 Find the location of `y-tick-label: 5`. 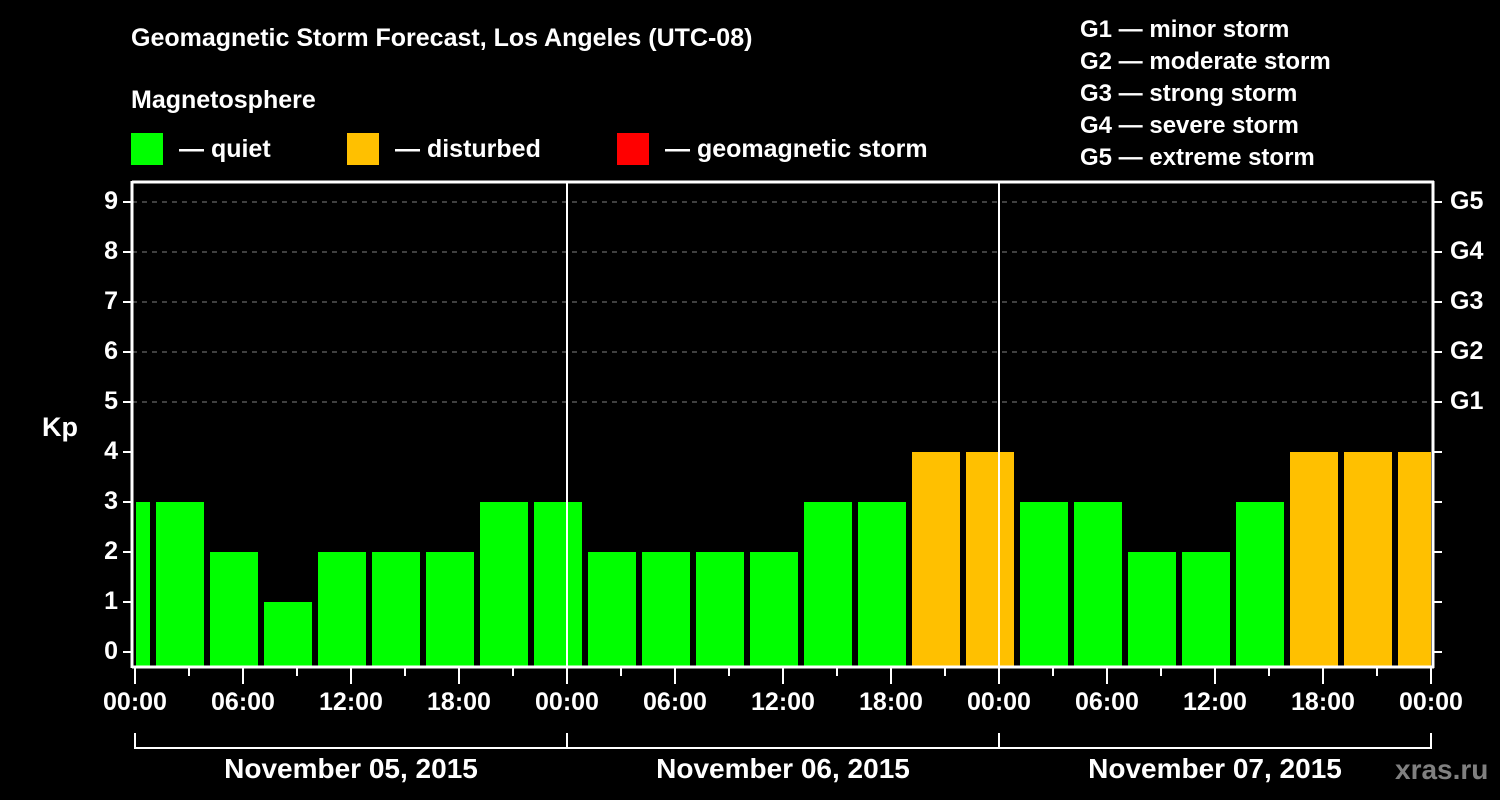

y-tick-label: 5 is located at coordinates (111, 401).